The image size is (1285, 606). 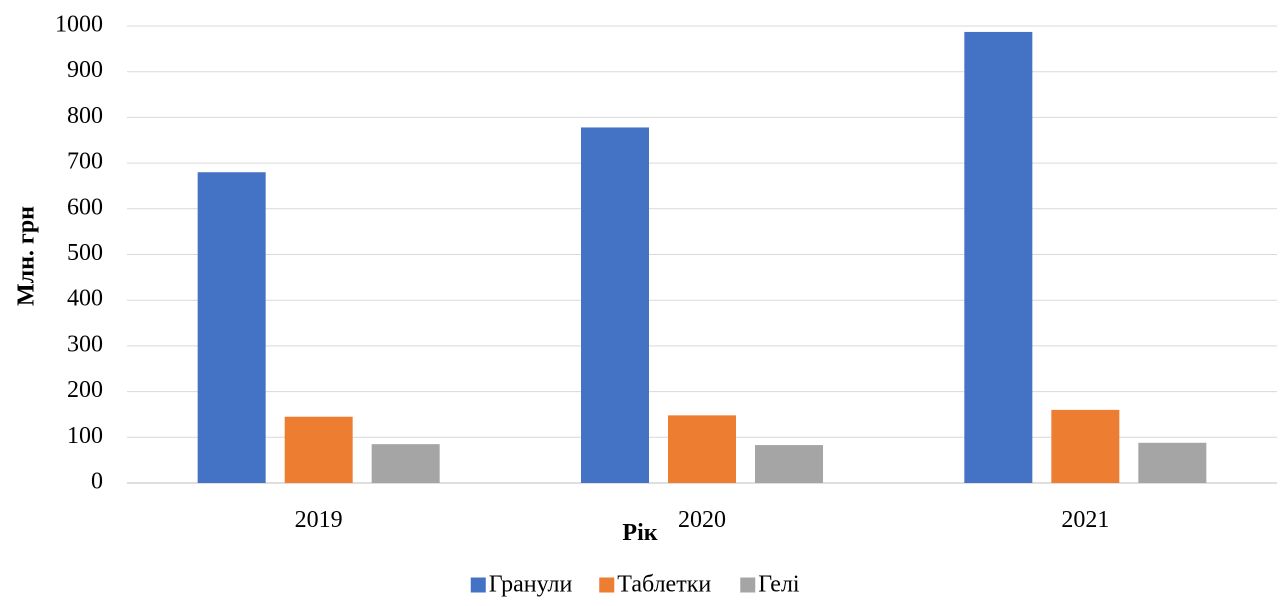 What do you see at coordinates (702, 449) in the screenshot?
I see `bar-Таблетки-2020` at bounding box center [702, 449].